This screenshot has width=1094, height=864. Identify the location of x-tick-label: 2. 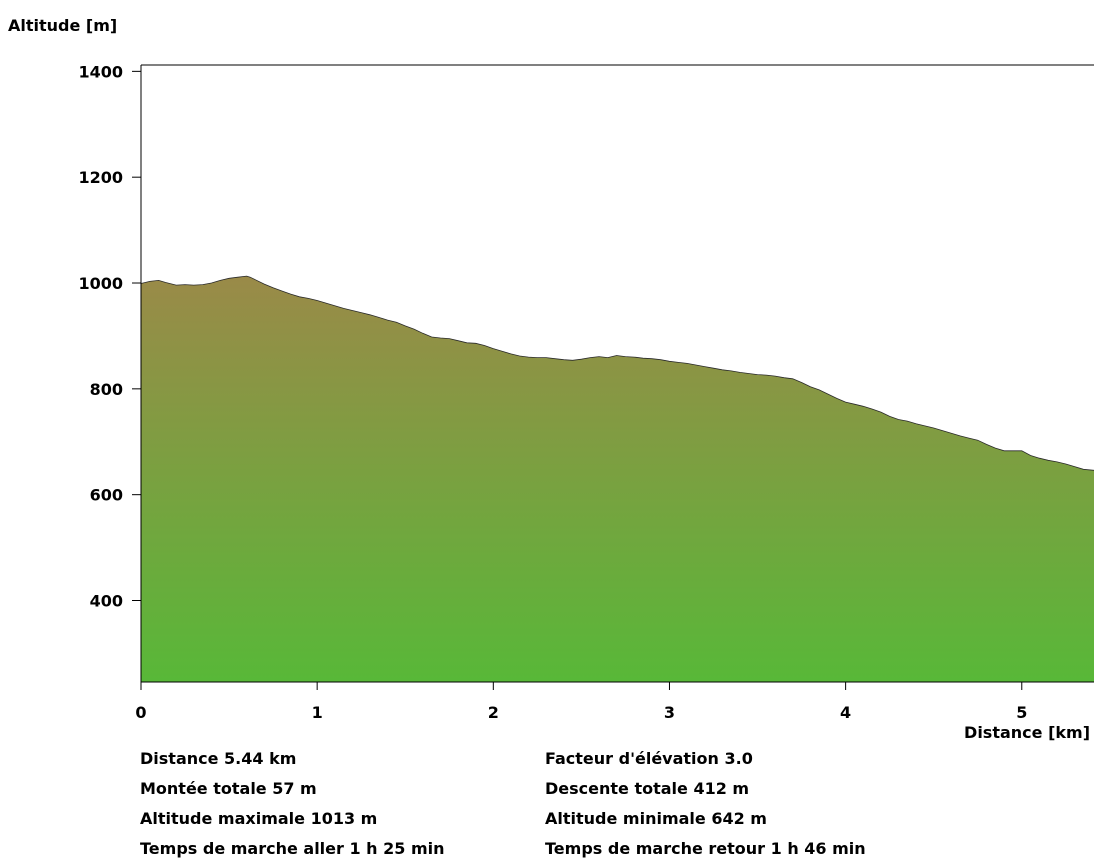
(493, 712).